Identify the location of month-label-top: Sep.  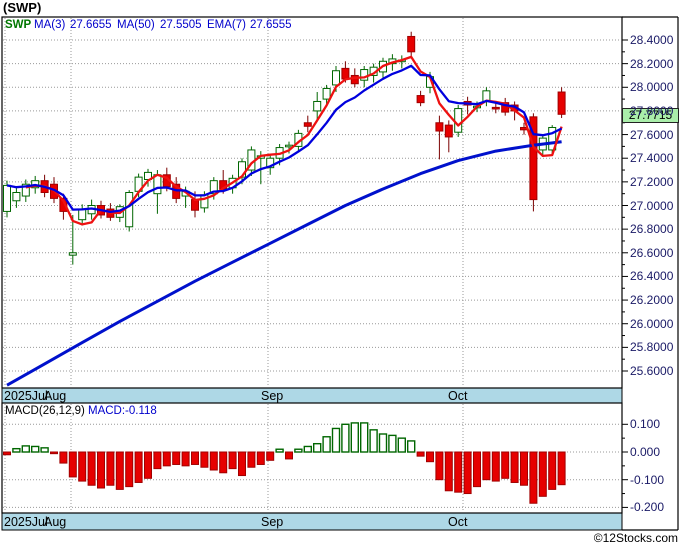
(272, 396).